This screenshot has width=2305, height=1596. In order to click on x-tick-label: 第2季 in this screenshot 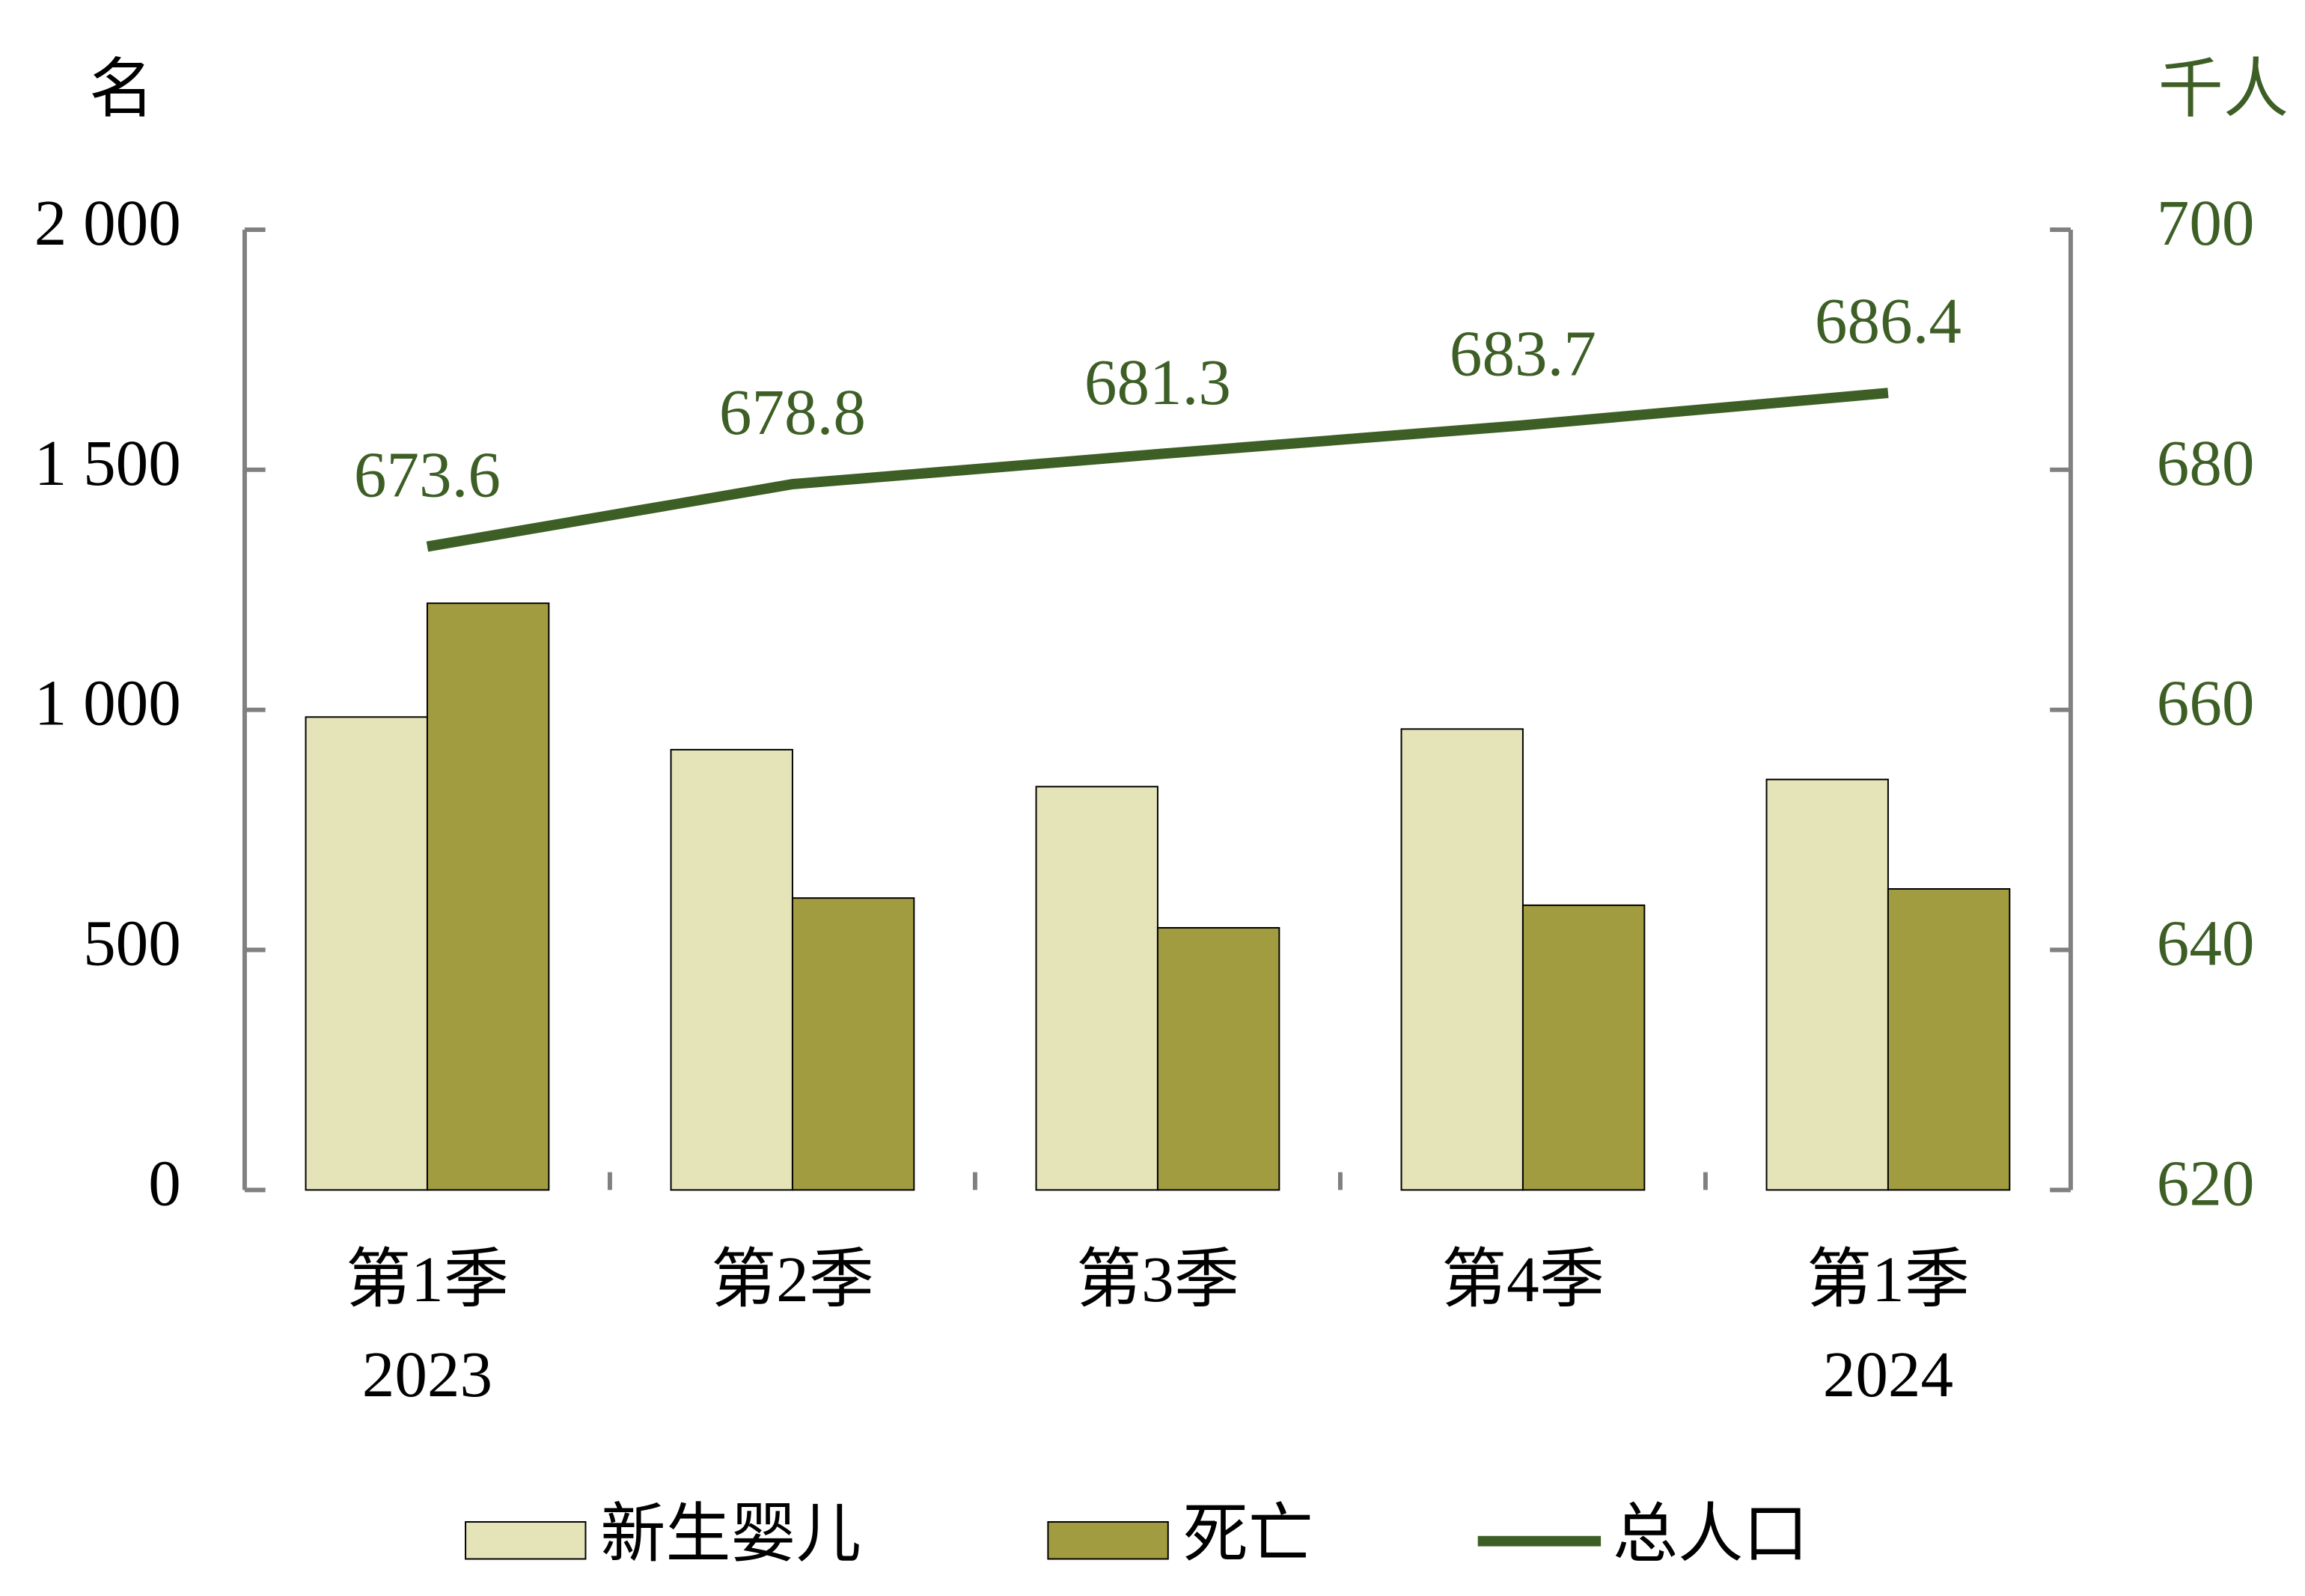, I will do `click(792, 1279)`.